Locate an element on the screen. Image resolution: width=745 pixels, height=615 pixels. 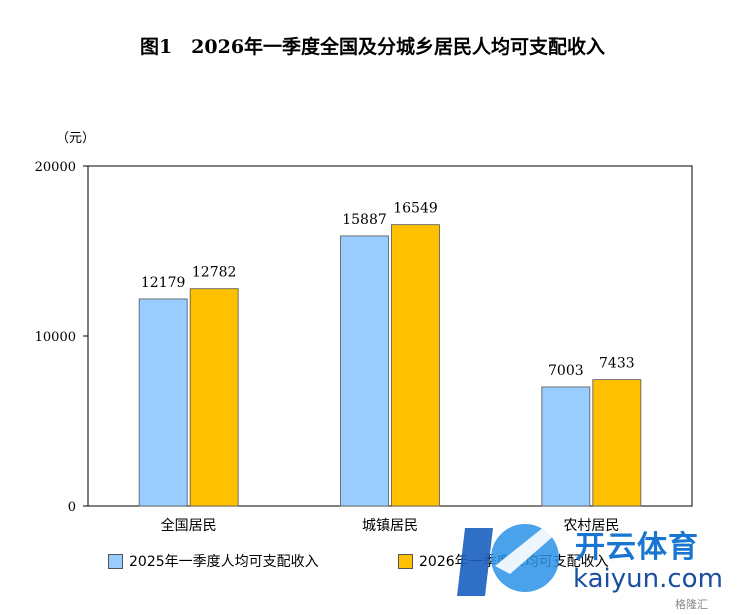
legend-label-series-1: 2025年一季度人均可支配收入 is located at coordinates (224, 562).